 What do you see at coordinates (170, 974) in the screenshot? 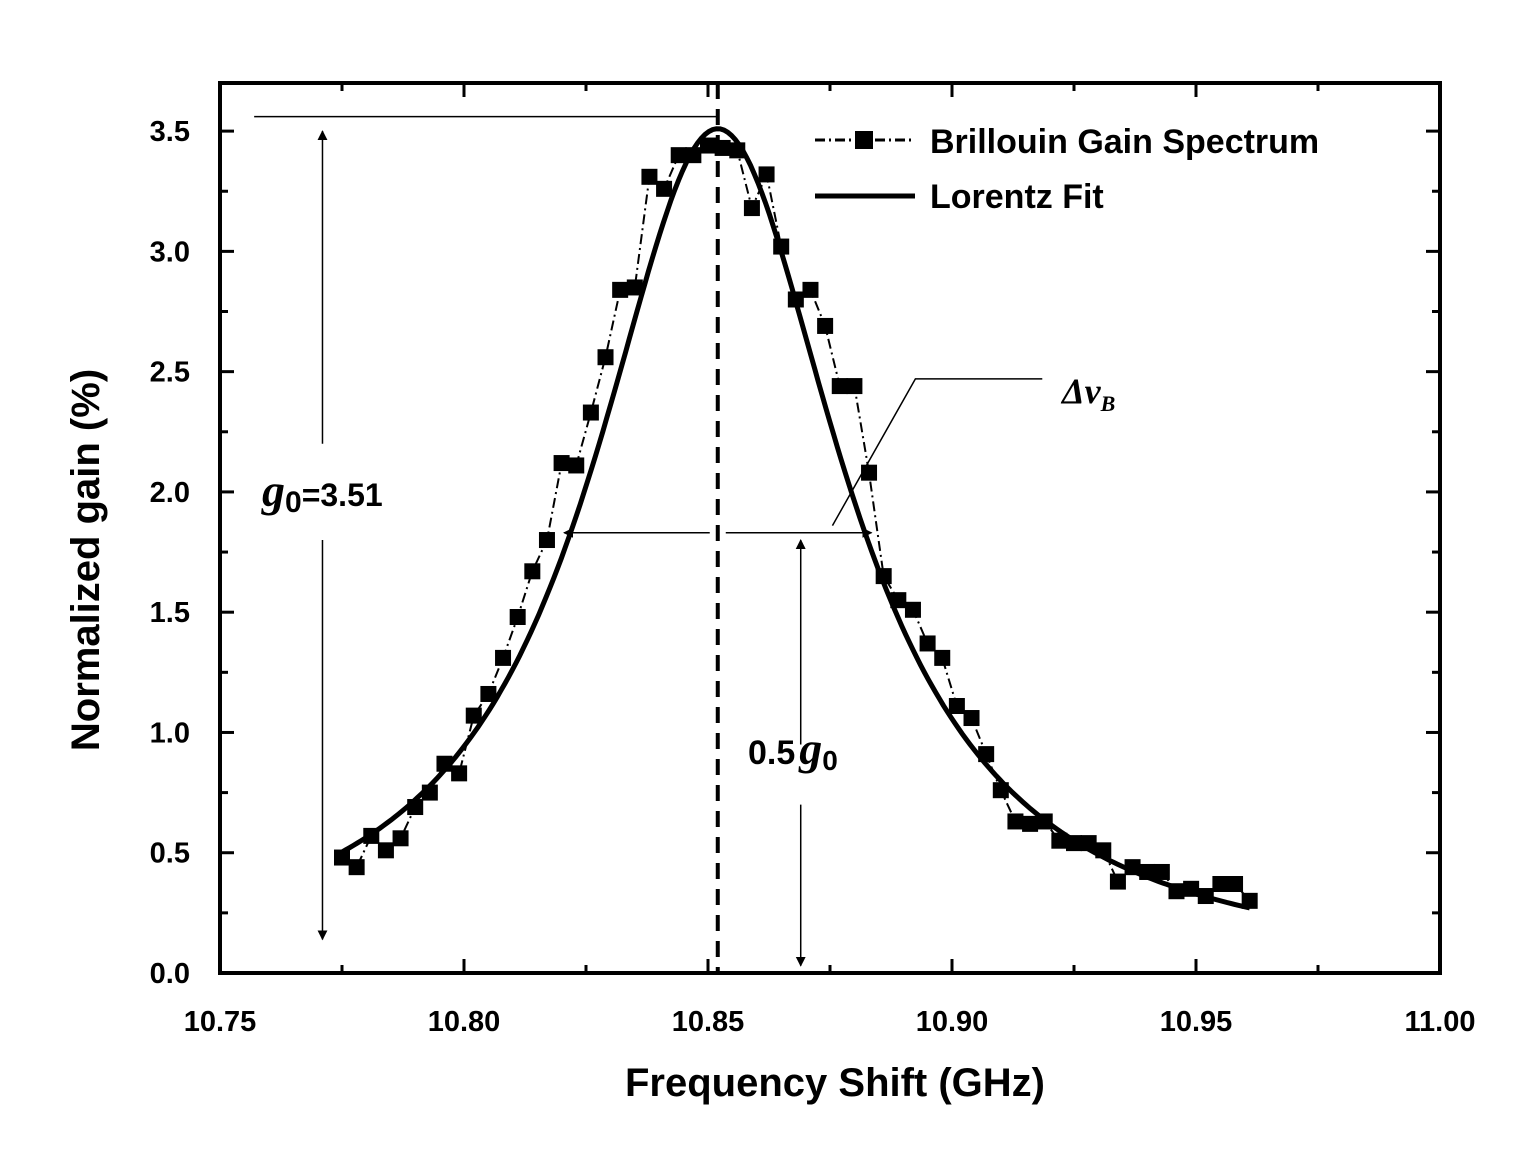
I see `y-tick-label: 0.0` at bounding box center [170, 974].